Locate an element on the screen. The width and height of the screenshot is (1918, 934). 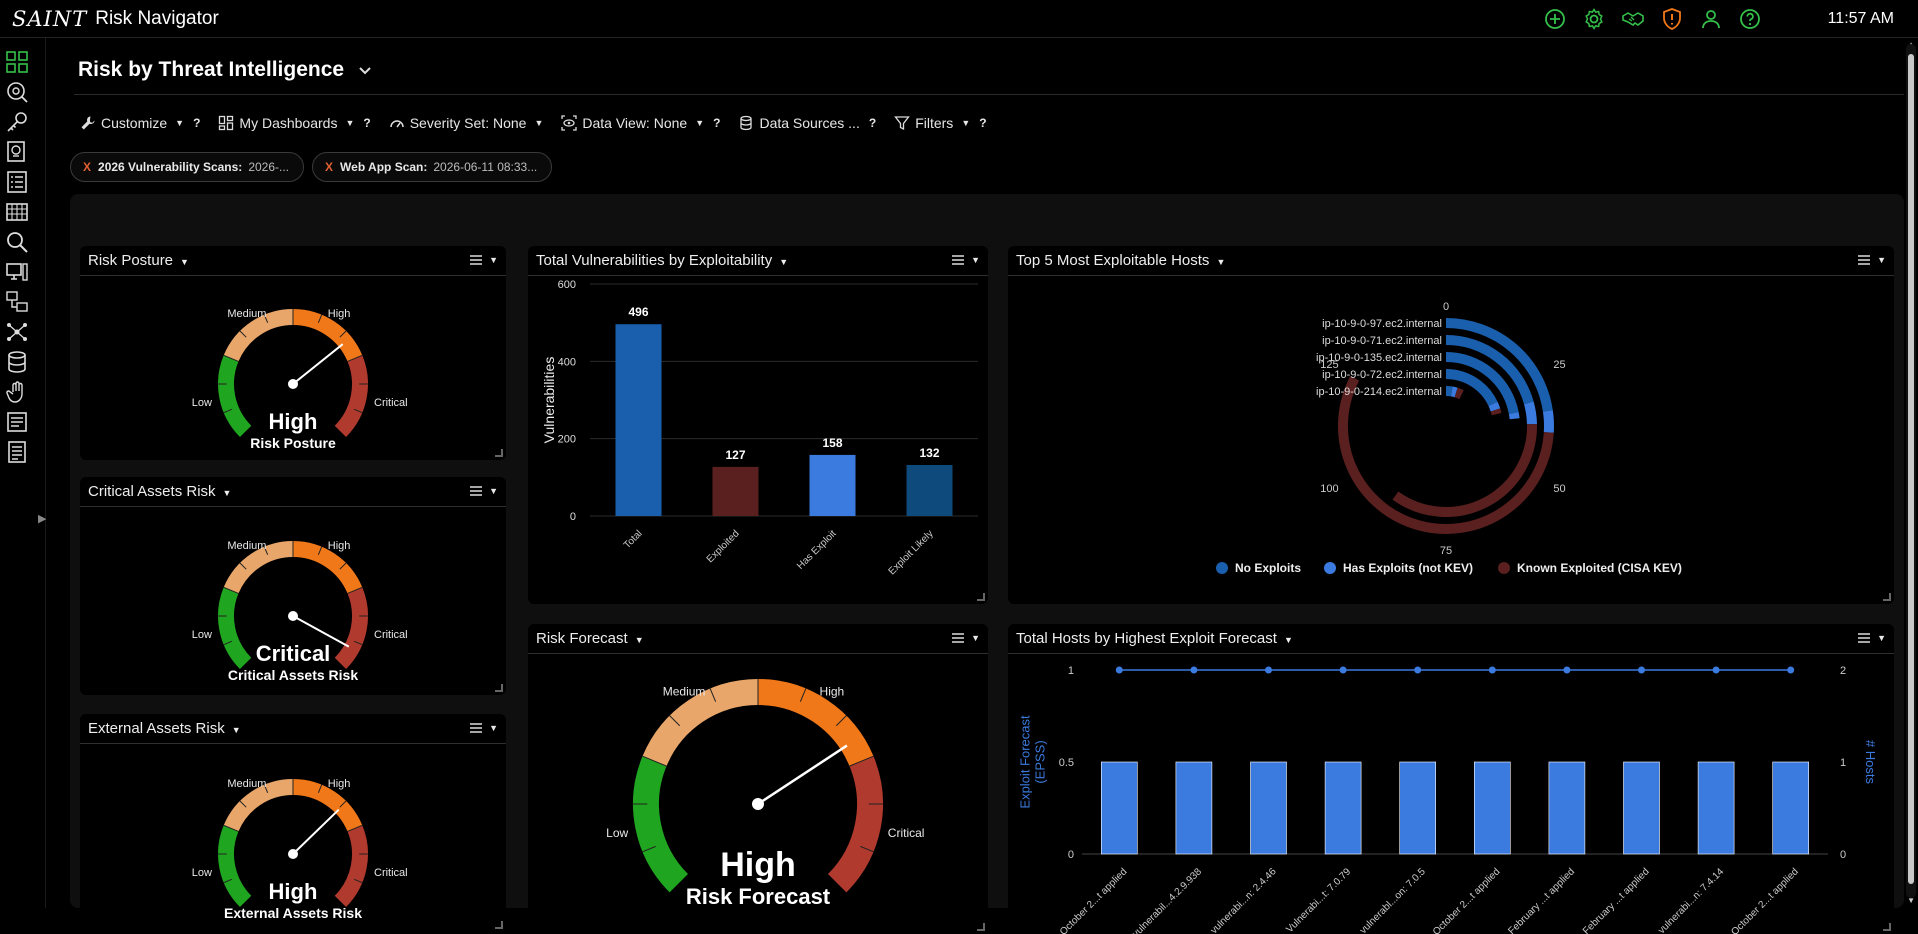
gauge-medium-segment is located at coordinates (262, 569).